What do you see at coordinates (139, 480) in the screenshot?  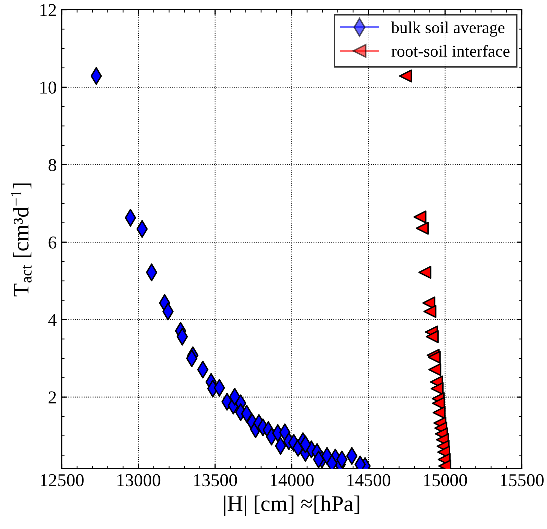 I see `x-tick-label: 13000` at bounding box center [139, 480].